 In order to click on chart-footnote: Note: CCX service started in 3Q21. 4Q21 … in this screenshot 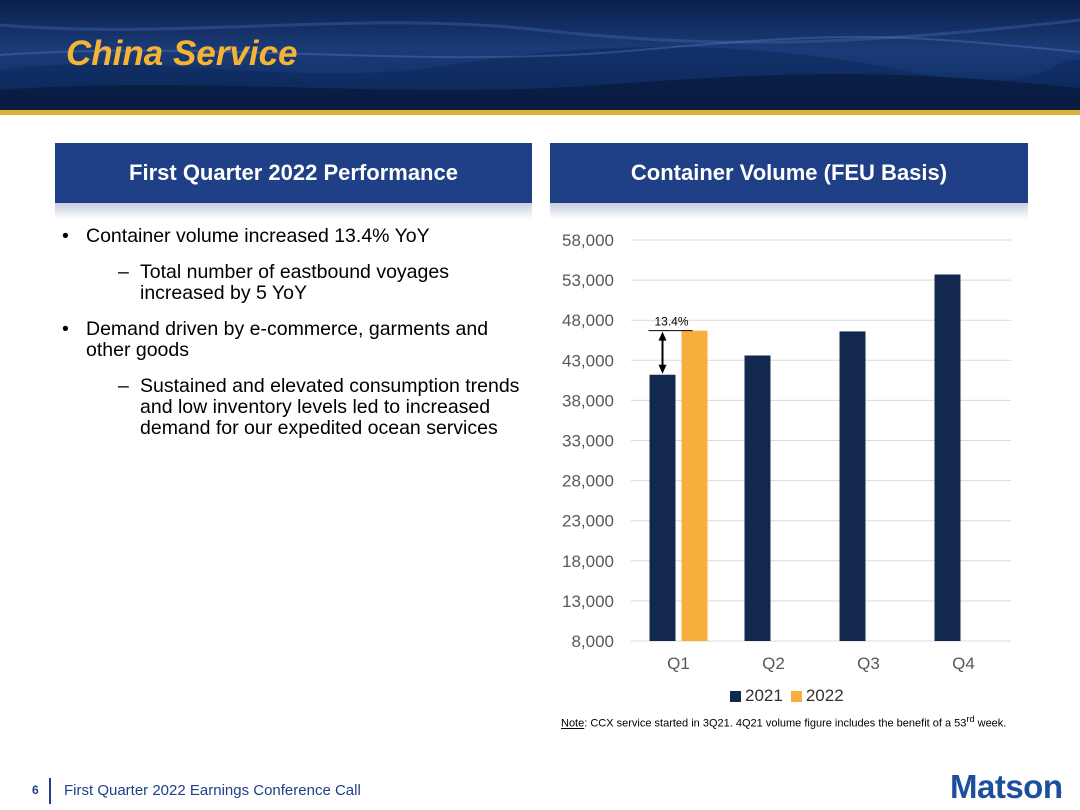, I will do `click(783, 722)`.